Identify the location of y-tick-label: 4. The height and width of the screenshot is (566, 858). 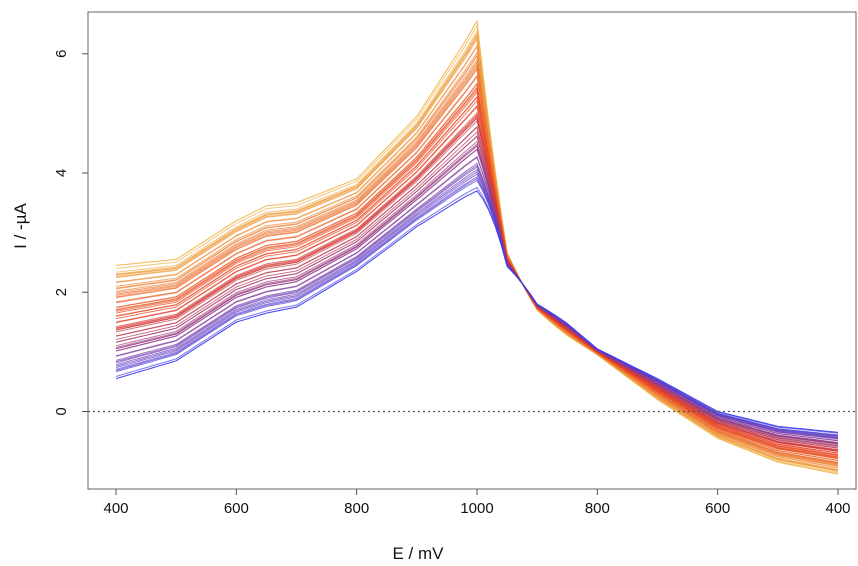
(61, 173).